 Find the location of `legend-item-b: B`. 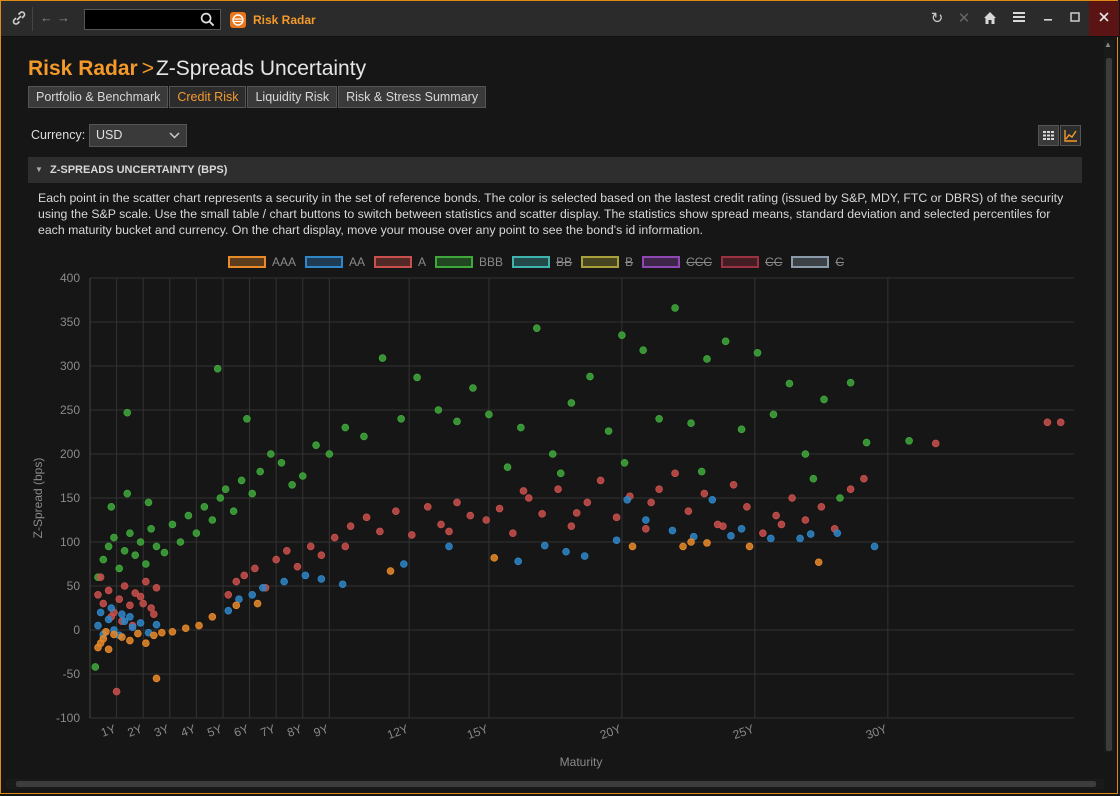

legend-item-b: B is located at coordinates (607, 262).